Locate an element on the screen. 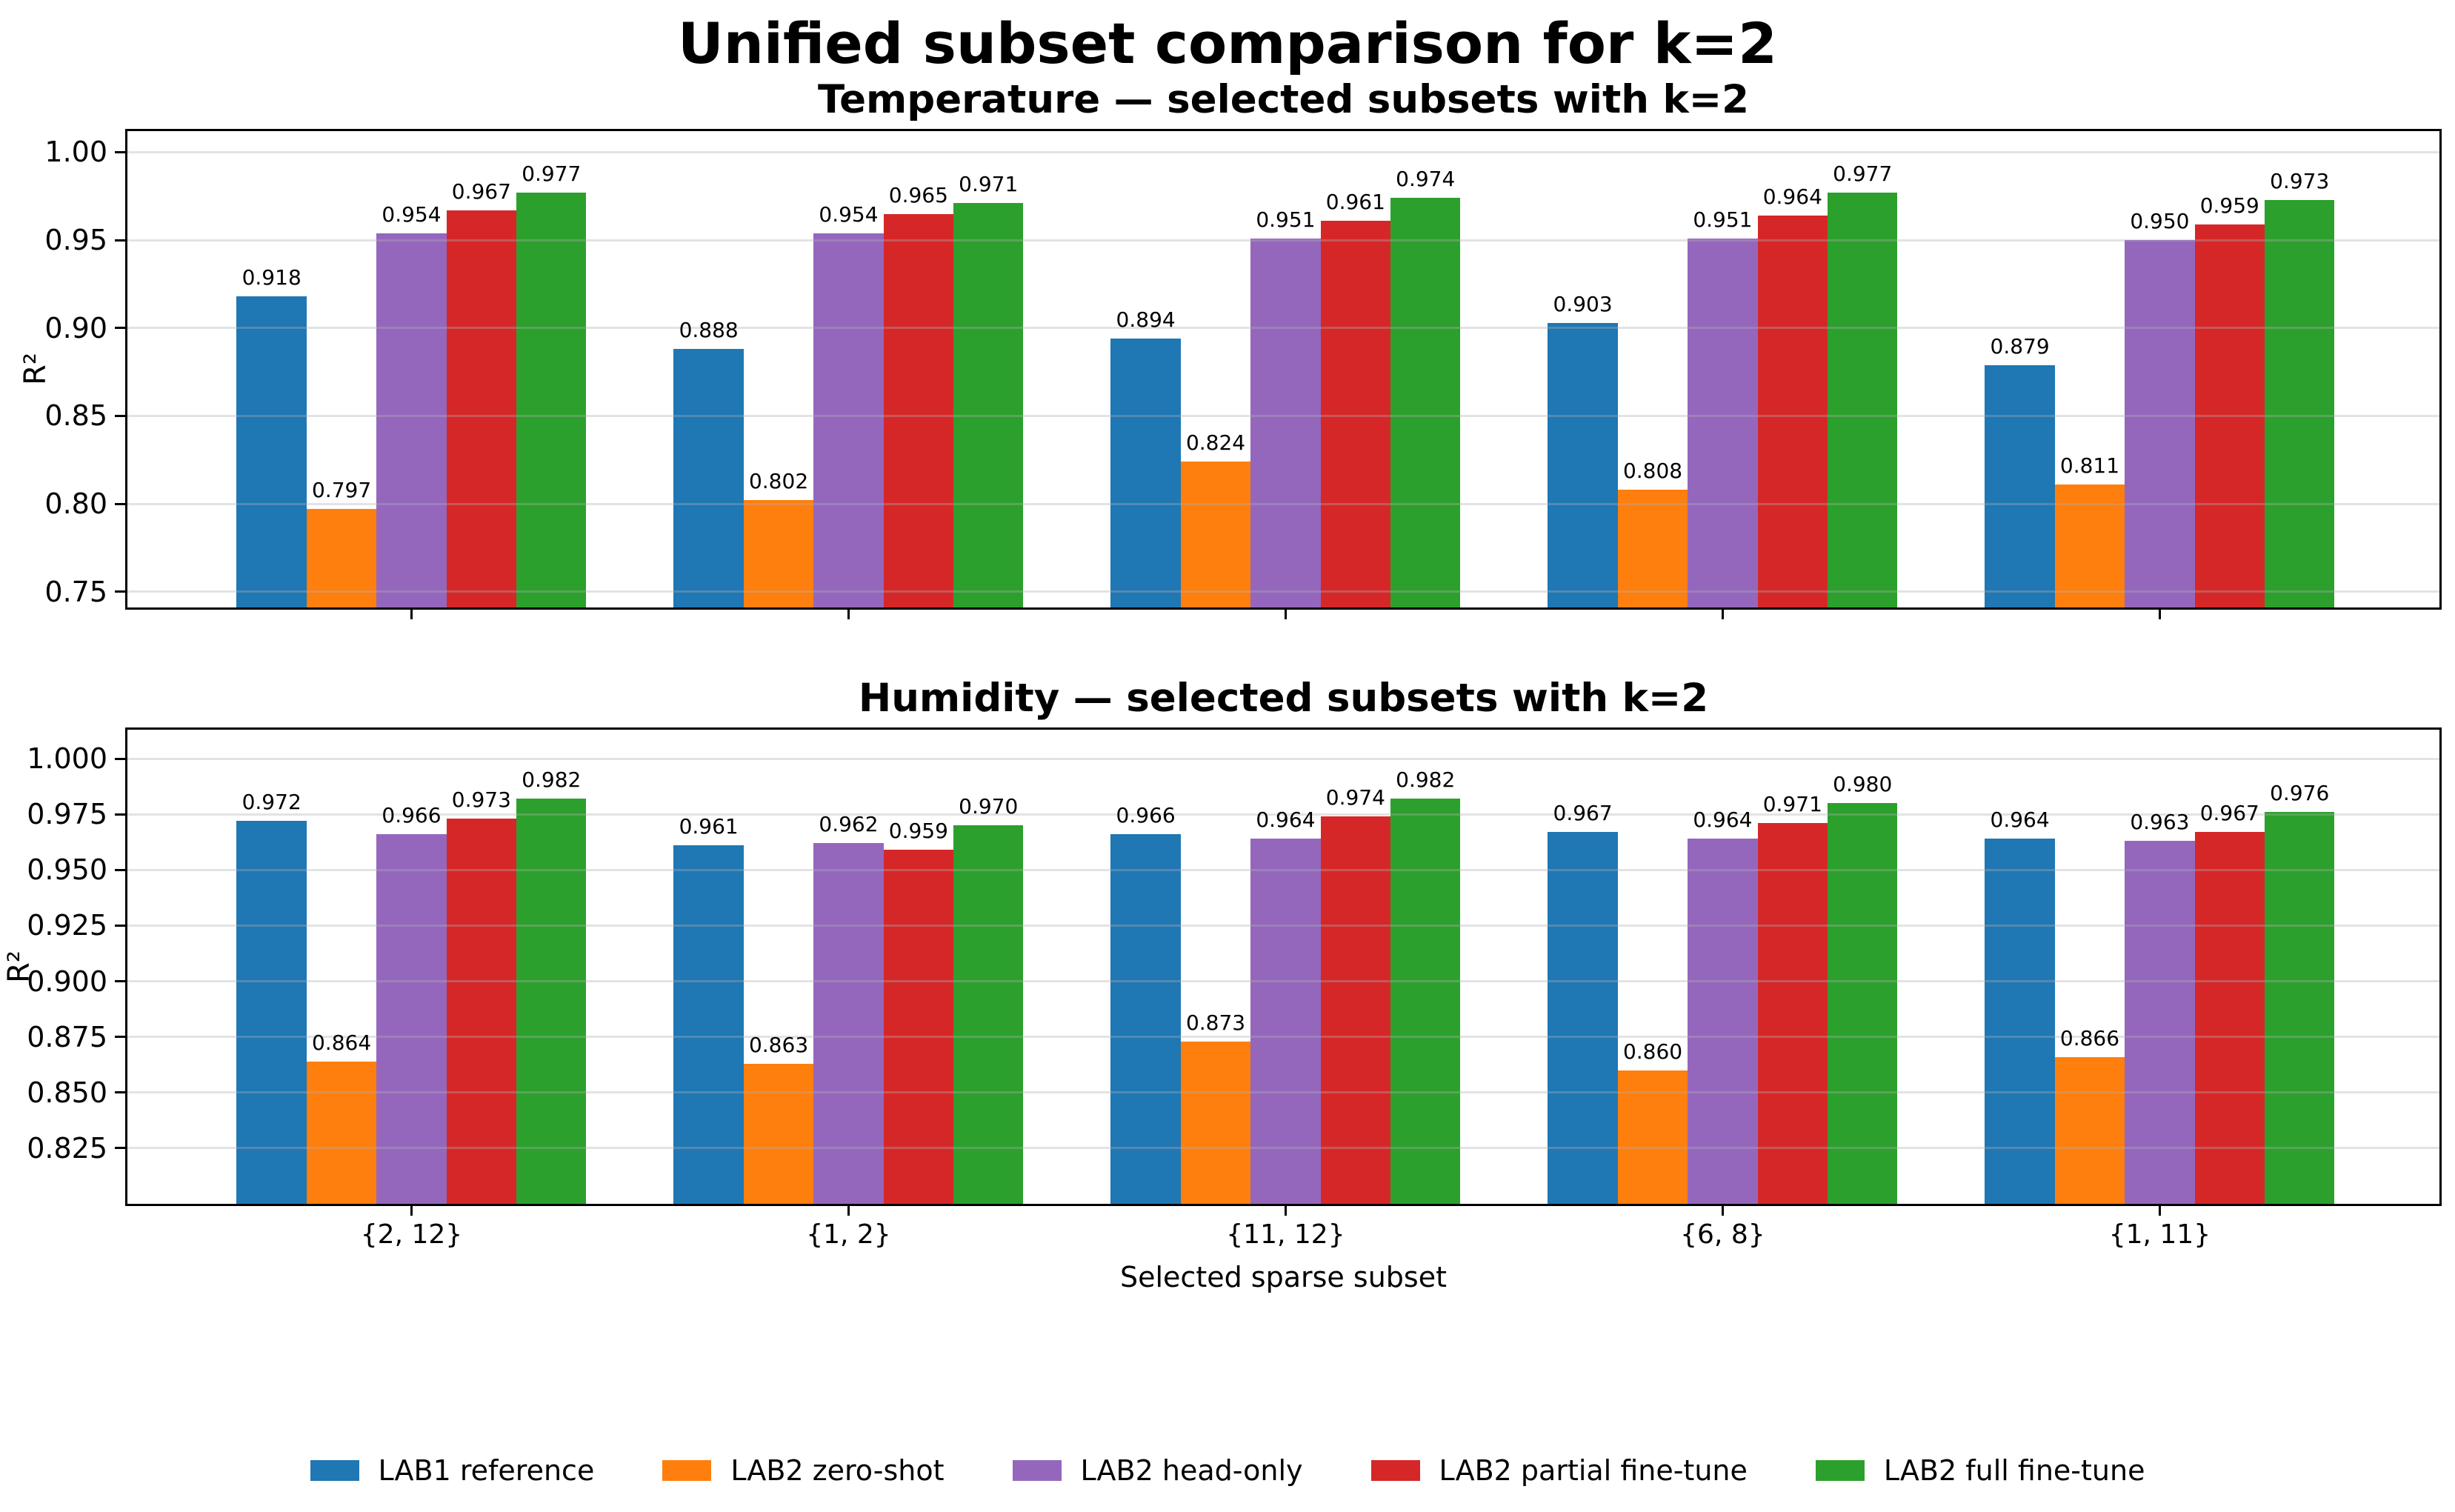  bar-value-label: 0.974 is located at coordinates (1426, 179).